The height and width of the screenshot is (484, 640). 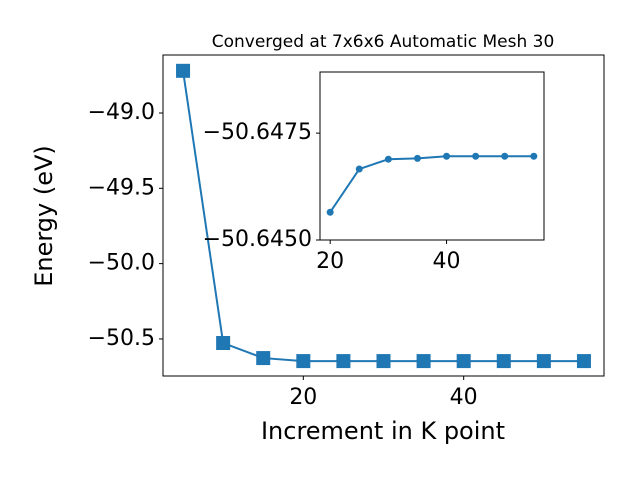 What do you see at coordinates (257, 239) in the screenshot?
I see `y-tick-label: −50.6450` at bounding box center [257, 239].